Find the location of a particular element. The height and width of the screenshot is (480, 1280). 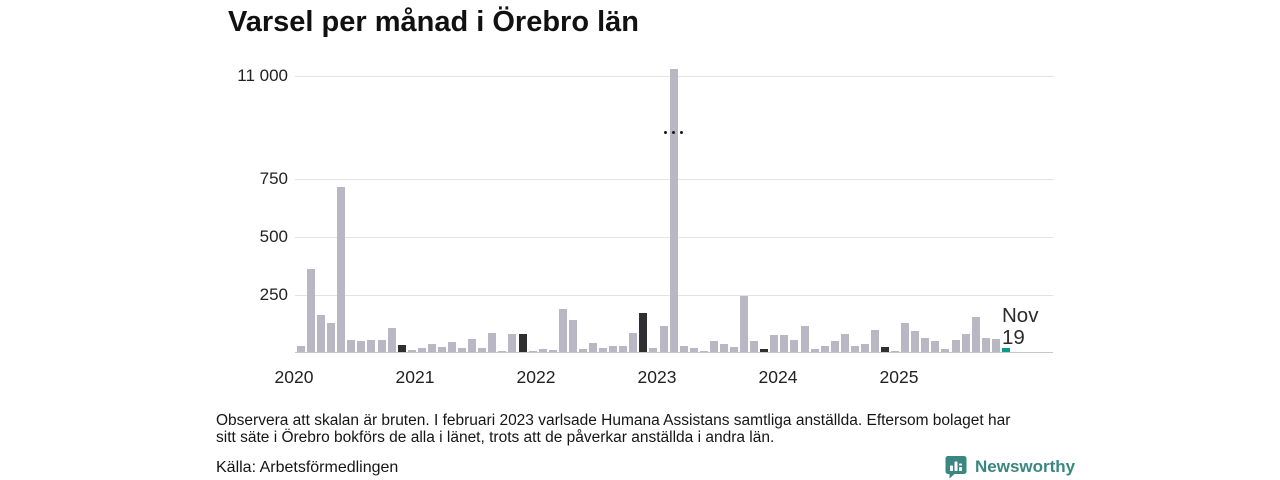

x-axis-line is located at coordinates (674, 352).